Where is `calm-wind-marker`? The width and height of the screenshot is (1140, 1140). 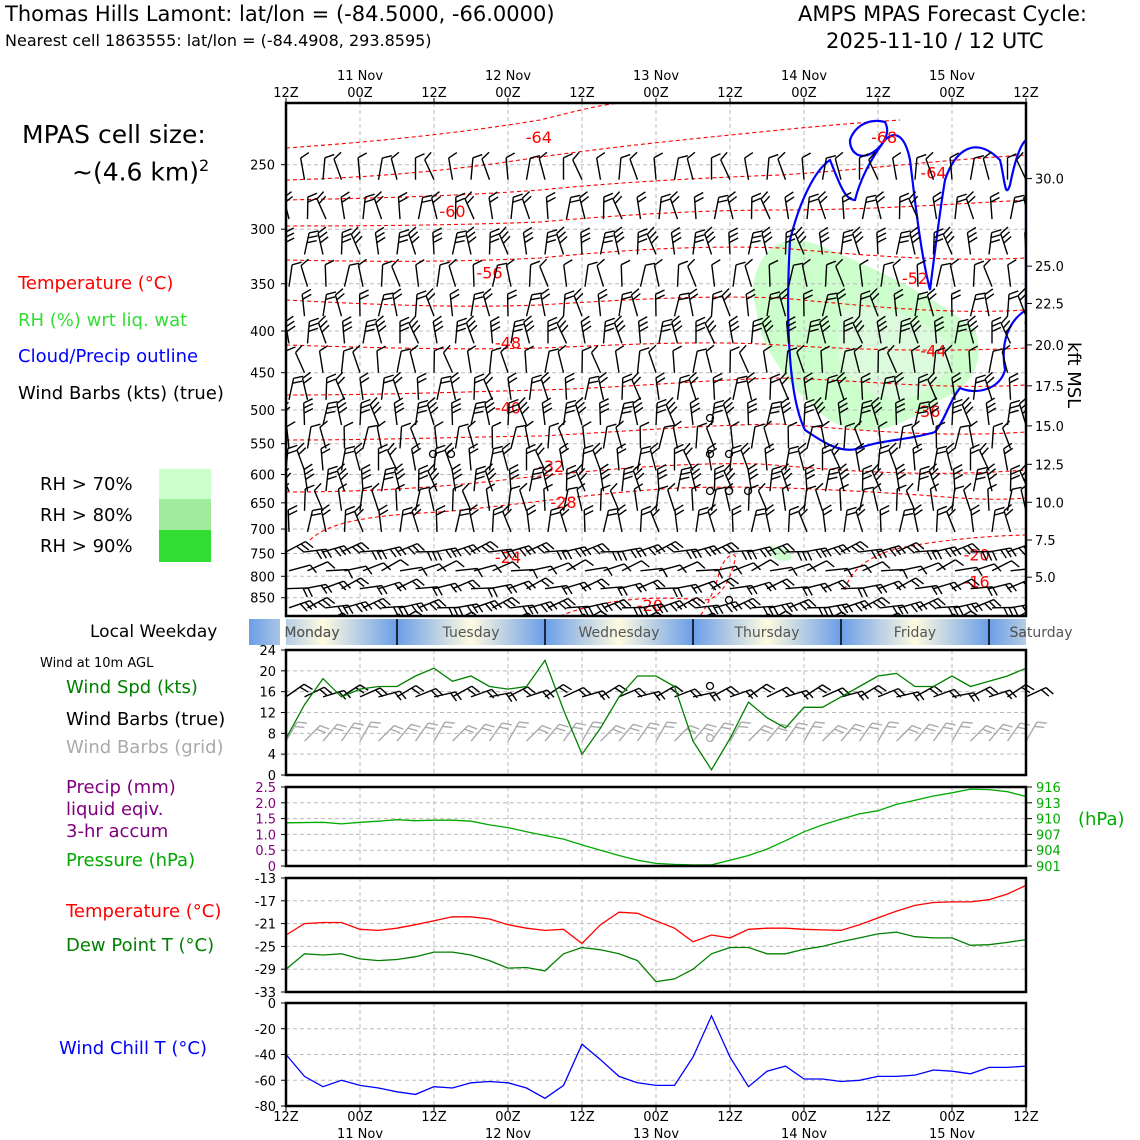
calm-wind-marker is located at coordinates (451, 454).